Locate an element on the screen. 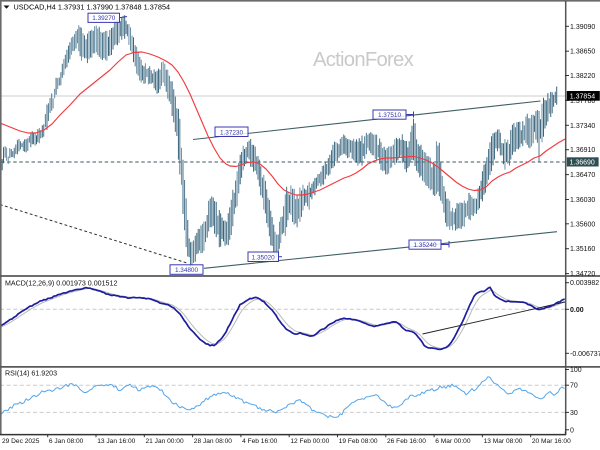 Image resolution: width=600 pixels, height=450 pixels. svg-text: 29 Dec 2025 is located at coordinates (21, 441).